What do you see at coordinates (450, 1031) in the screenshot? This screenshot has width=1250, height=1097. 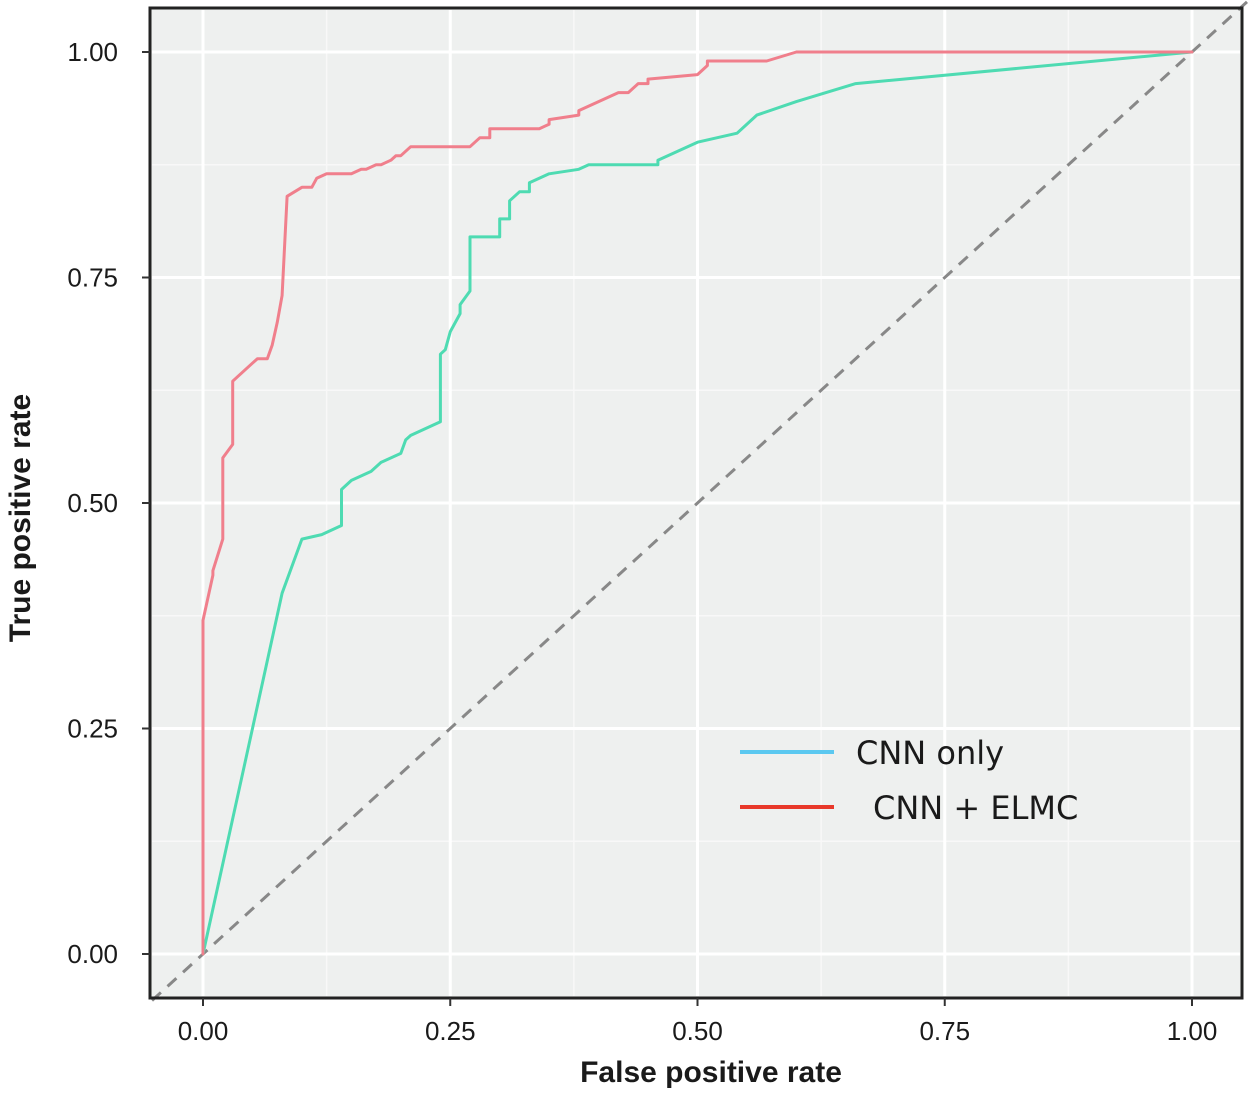 I see `x-tick-label: 0.25` at bounding box center [450, 1031].